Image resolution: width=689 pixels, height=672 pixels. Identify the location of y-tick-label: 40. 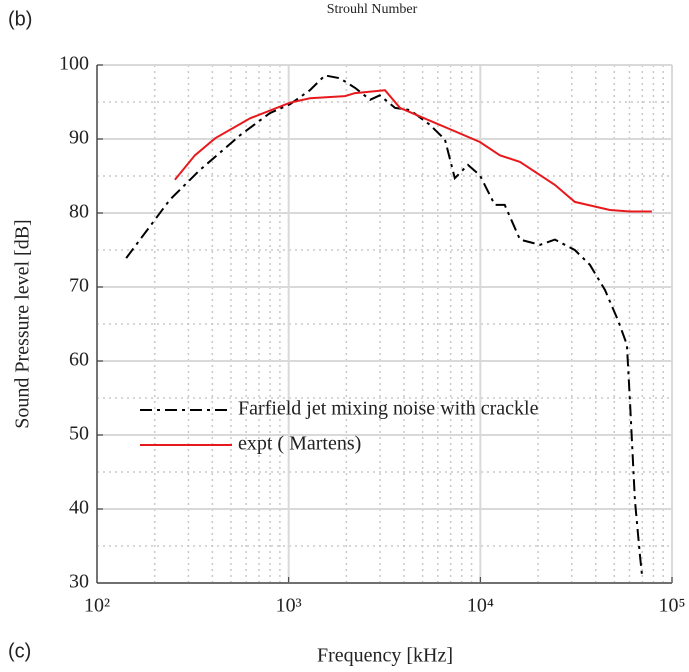
(79, 508).